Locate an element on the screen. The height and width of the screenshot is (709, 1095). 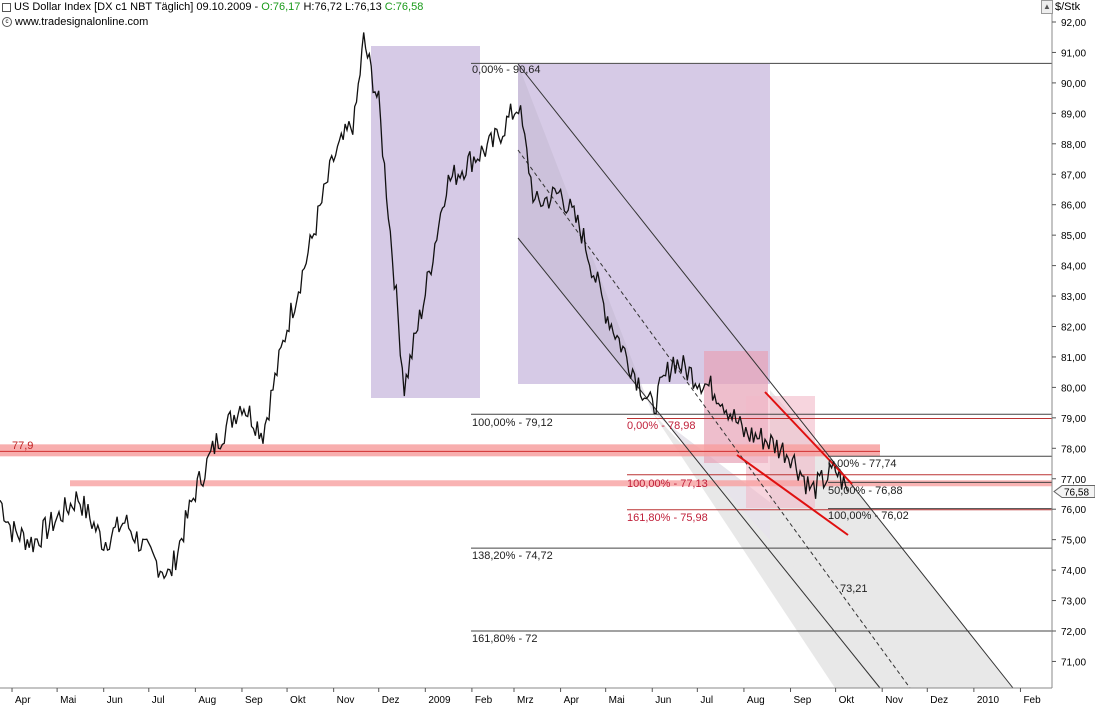
zone-box is located at coordinates (425, 222).